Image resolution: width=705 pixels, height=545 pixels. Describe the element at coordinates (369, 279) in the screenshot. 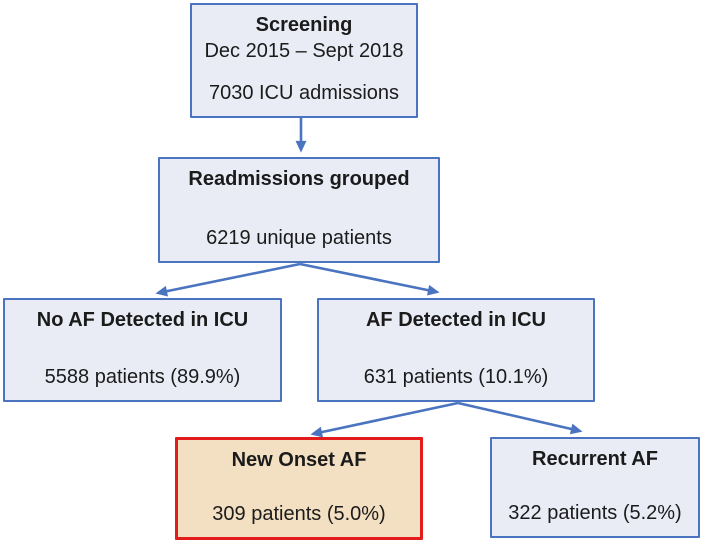

I see `arrow-readmissions-to-af` at that location.